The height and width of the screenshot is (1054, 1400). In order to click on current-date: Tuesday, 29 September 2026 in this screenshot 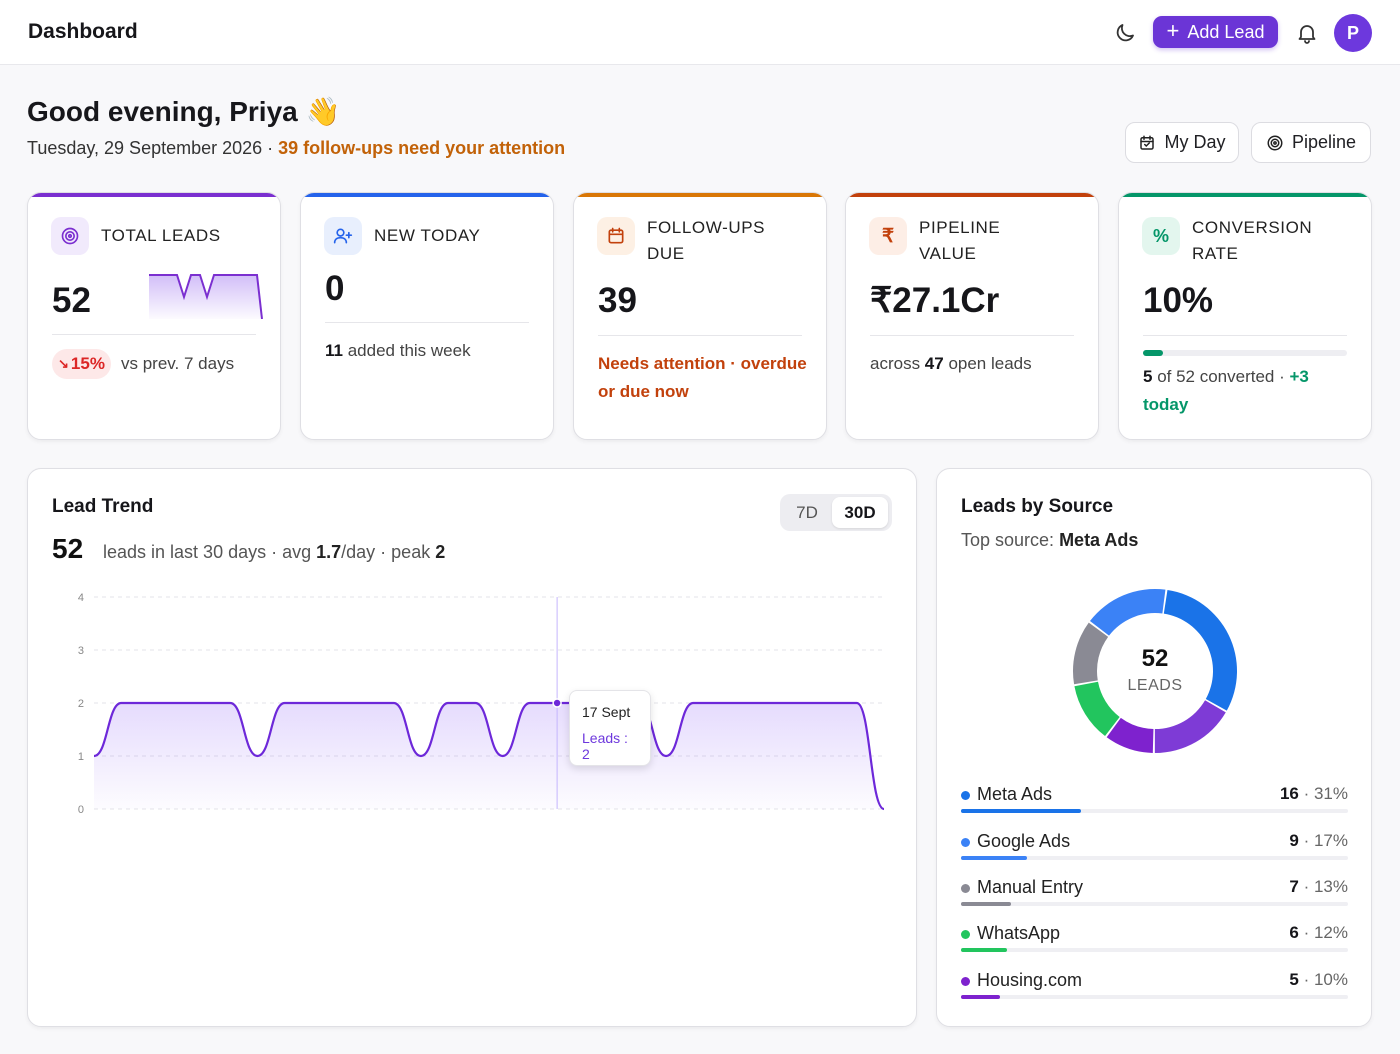, I will do `click(145, 148)`.